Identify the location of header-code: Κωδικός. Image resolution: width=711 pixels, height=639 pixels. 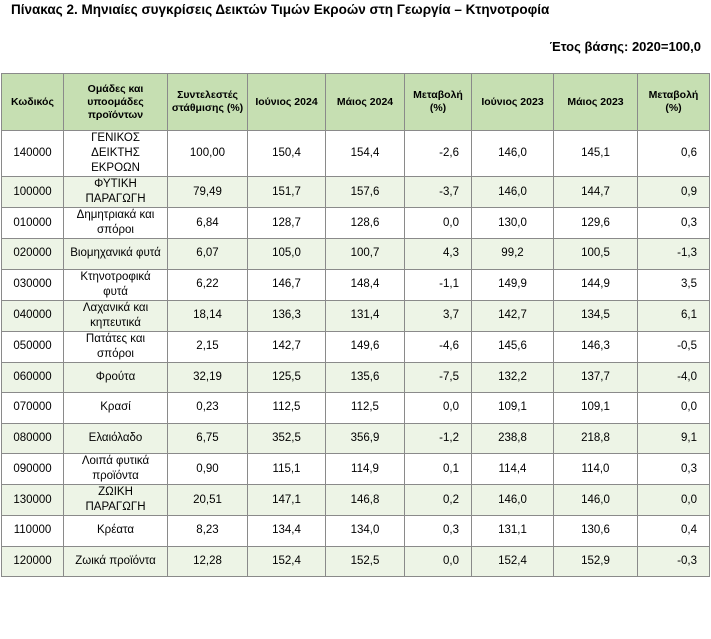
(32, 102).